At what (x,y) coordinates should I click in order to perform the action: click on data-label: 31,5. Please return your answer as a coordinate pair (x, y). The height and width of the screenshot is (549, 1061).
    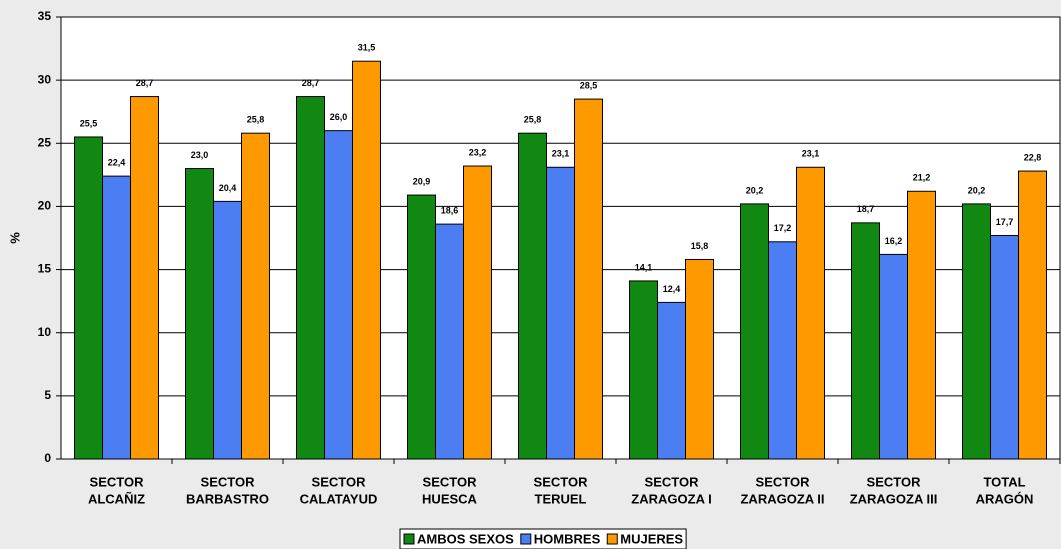
    Looking at the image, I should click on (367, 48).